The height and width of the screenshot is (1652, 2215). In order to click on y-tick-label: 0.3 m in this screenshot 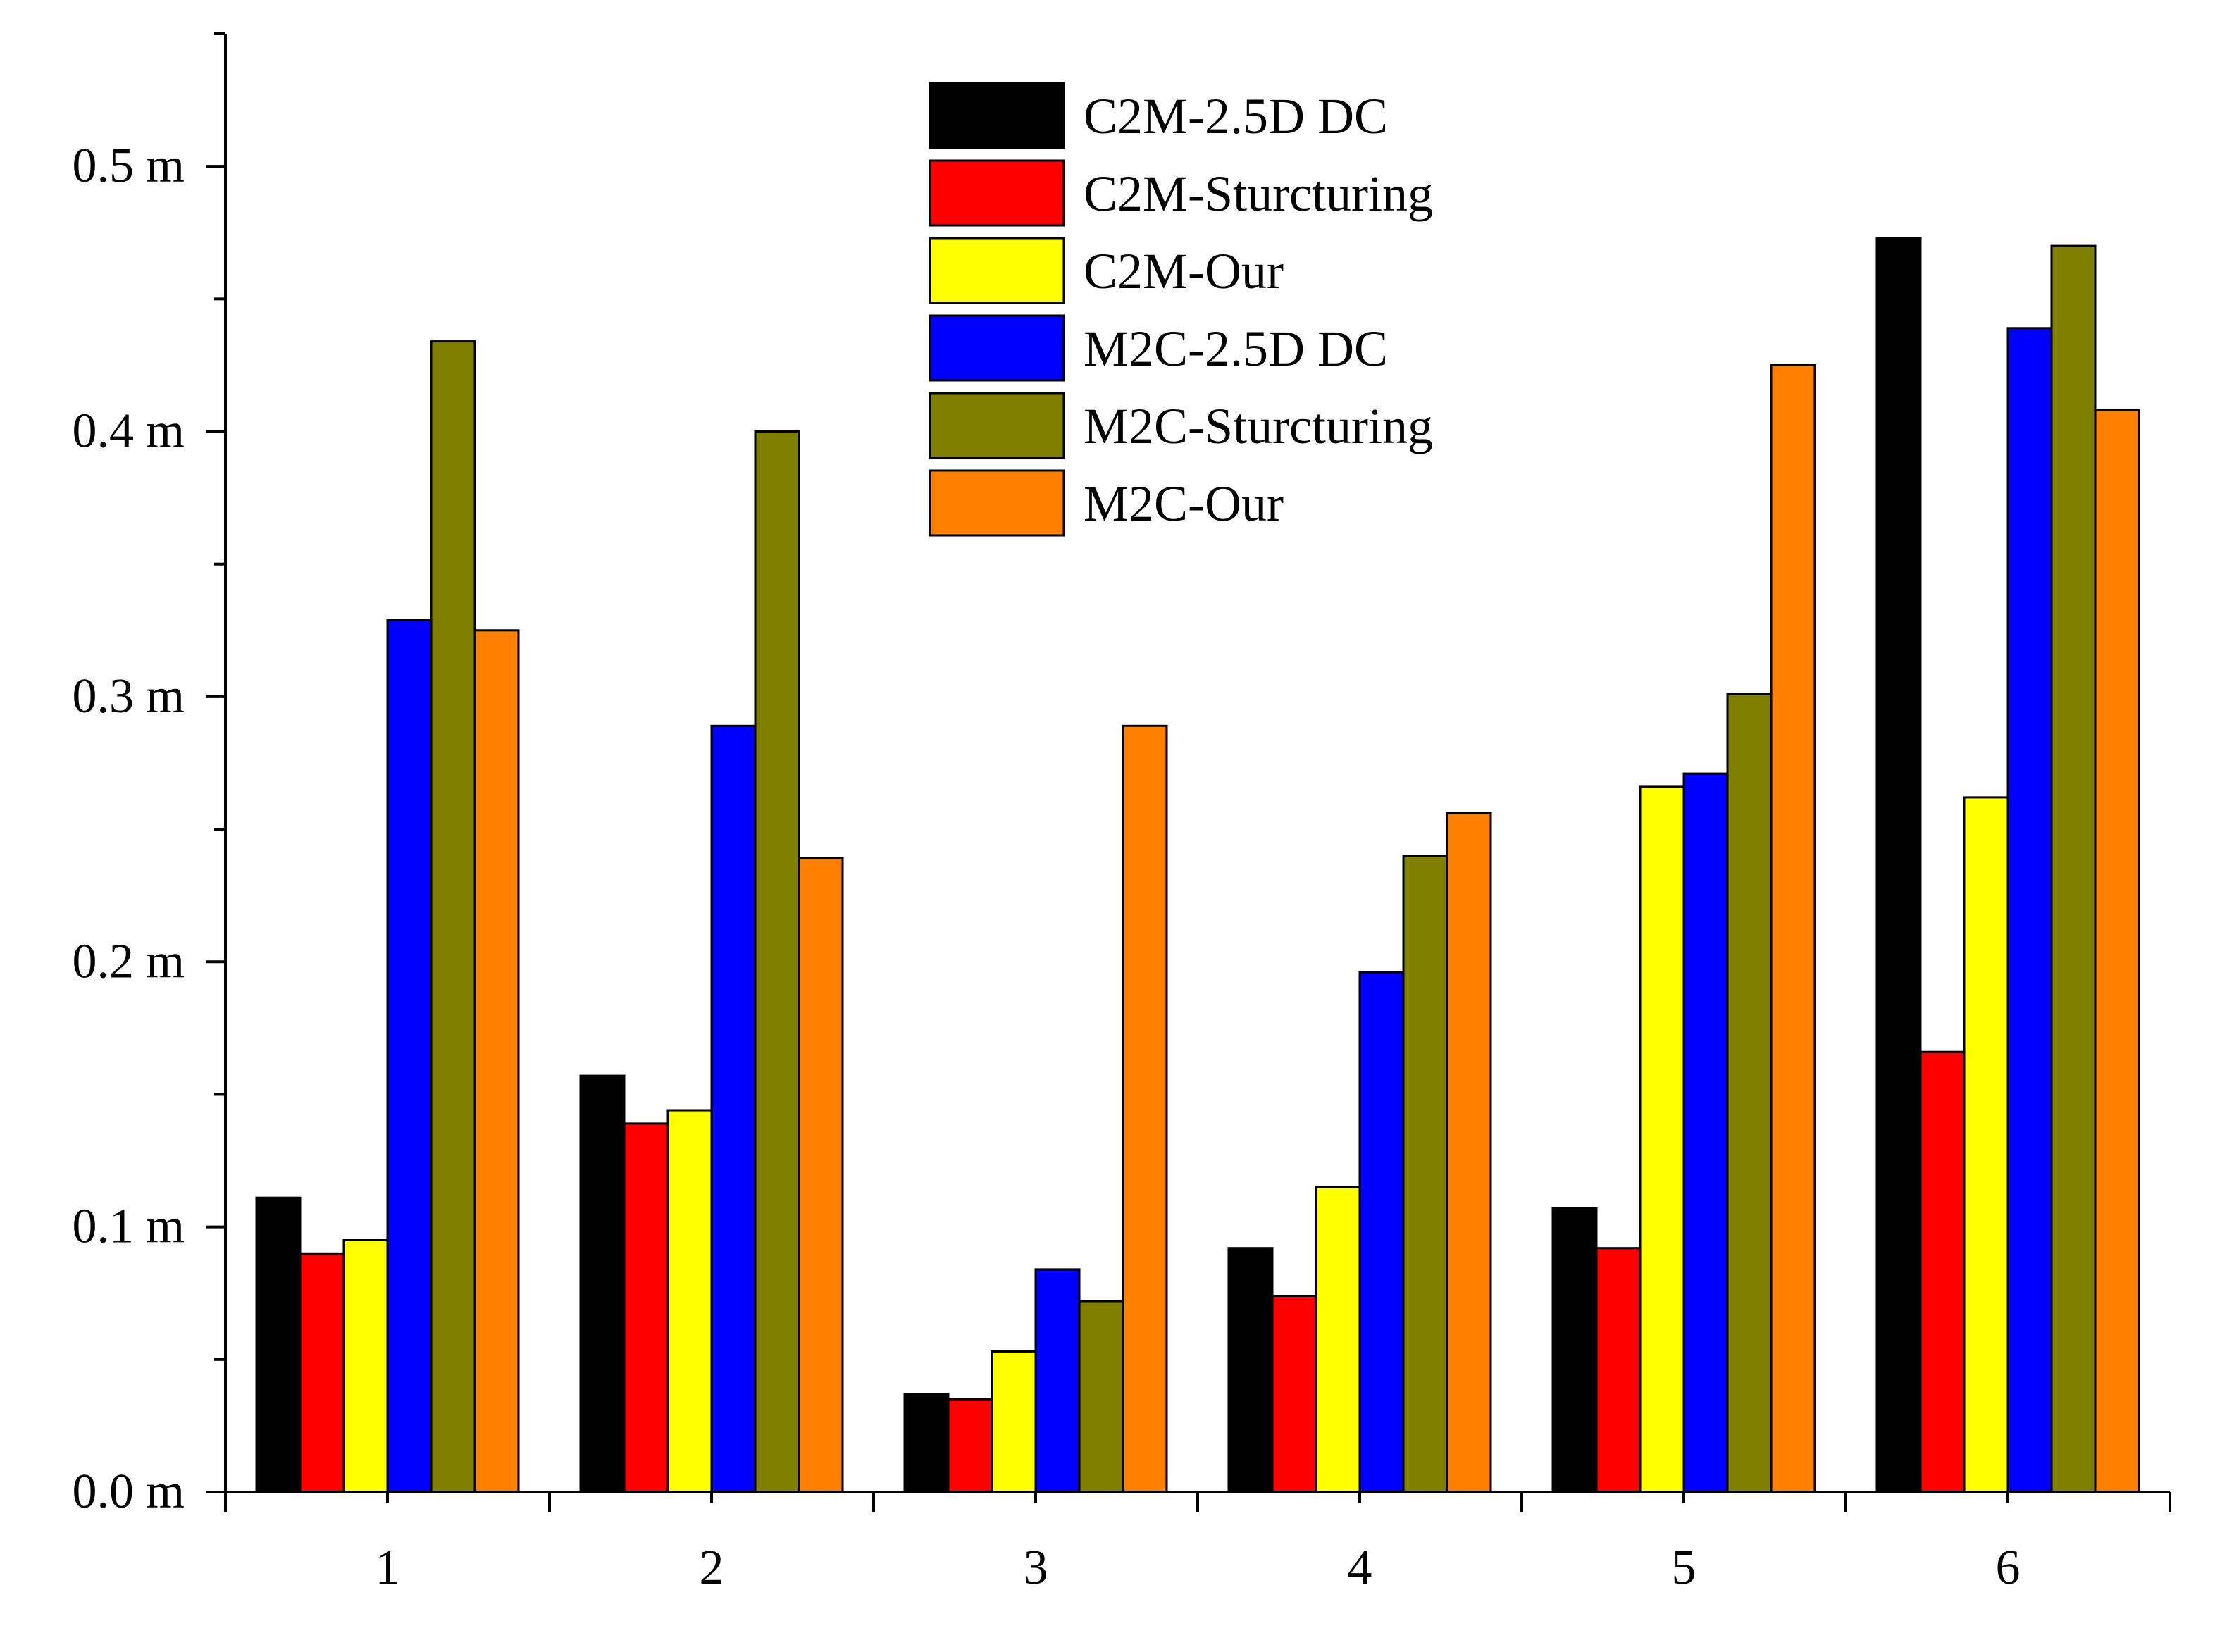, I will do `click(129, 696)`.